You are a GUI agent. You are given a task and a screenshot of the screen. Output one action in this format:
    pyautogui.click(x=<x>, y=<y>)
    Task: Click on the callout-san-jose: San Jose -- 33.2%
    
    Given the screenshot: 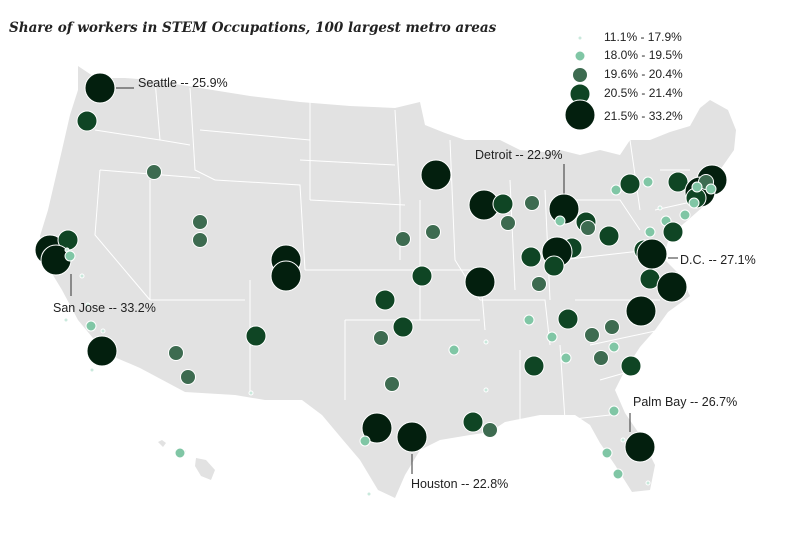 What is the action you would take?
    pyautogui.click(x=104, y=308)
    